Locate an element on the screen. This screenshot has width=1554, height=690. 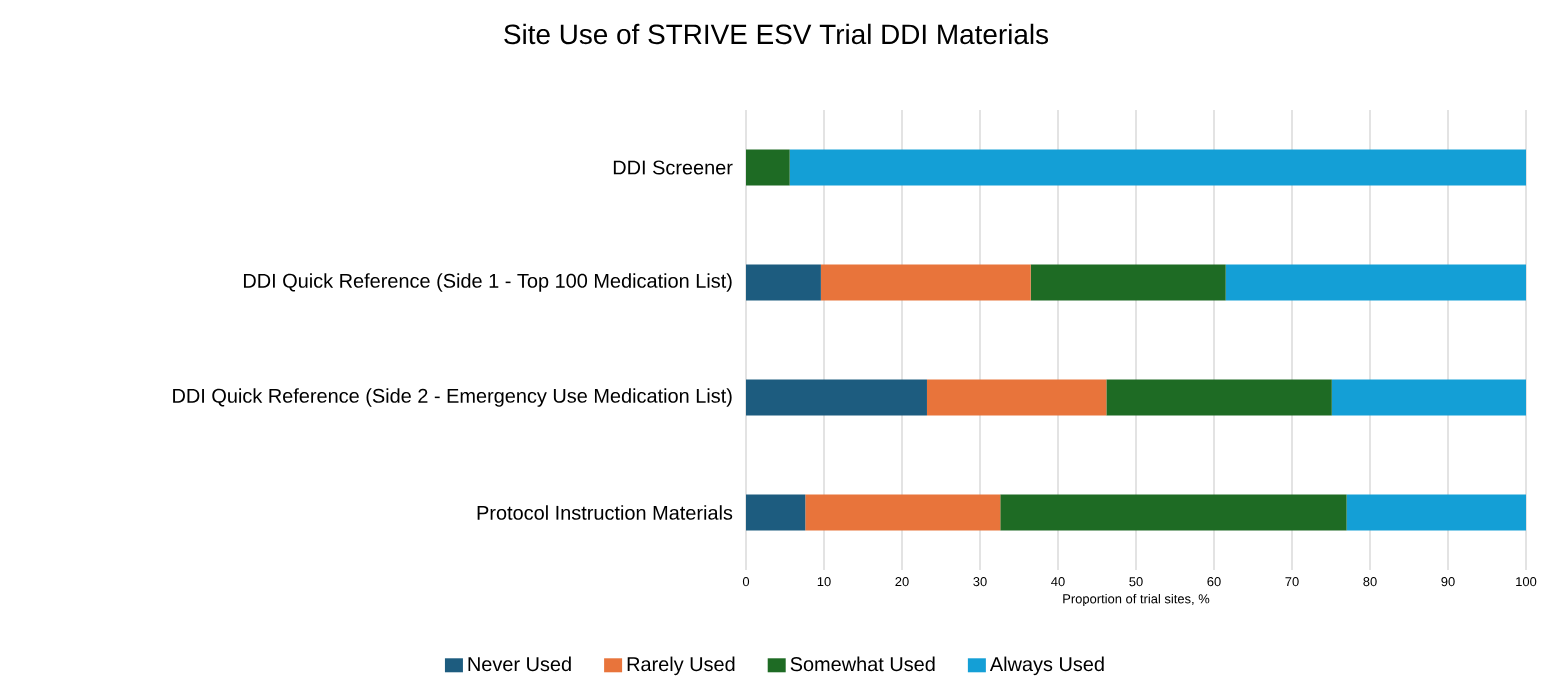
y-tick-label: DDI Quick Reference (Side 1 - Top 100 Medication List) is located at coordinates (487, 282).